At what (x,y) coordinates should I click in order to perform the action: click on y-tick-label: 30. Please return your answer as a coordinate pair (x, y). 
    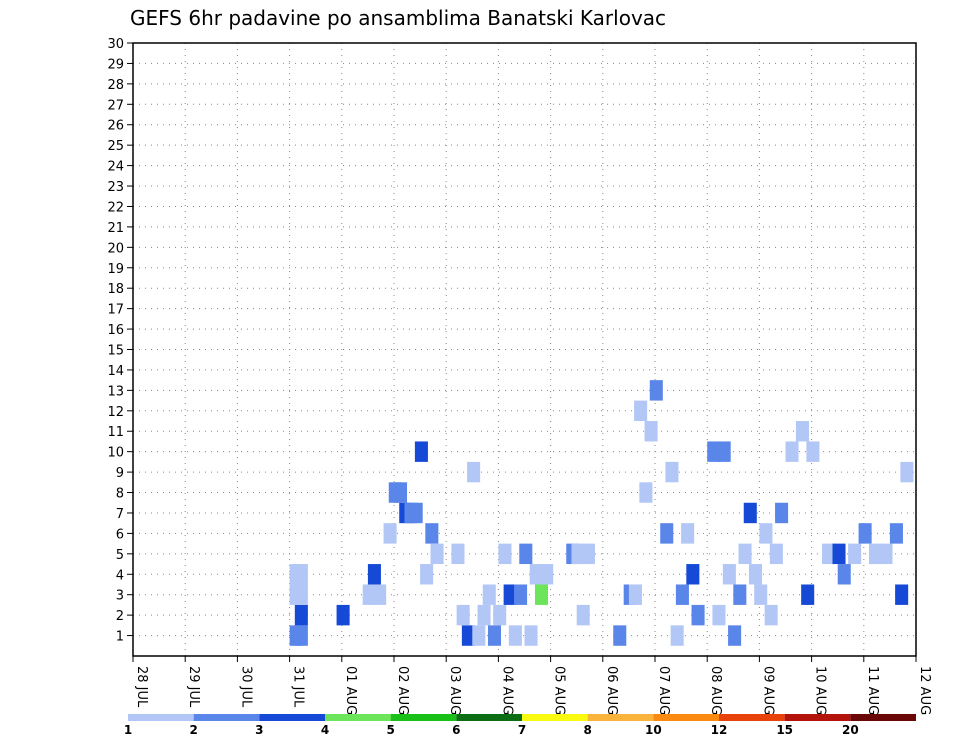
    Looking at the image, I should click on (115, 44).